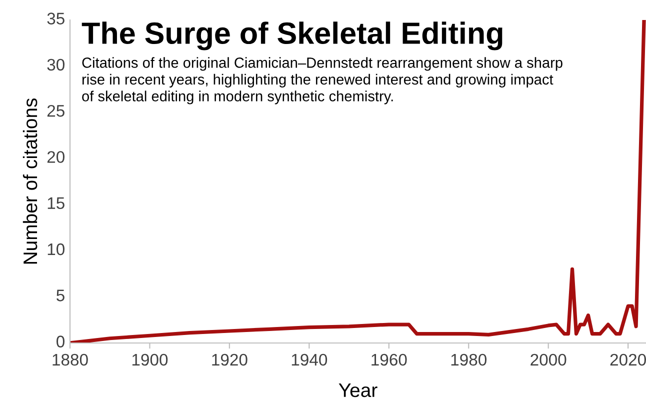 The image size is (646, 402). Describe the element at coordinates (60, 342) in the screenshot. I see `y-tick-label: 0` at that location.